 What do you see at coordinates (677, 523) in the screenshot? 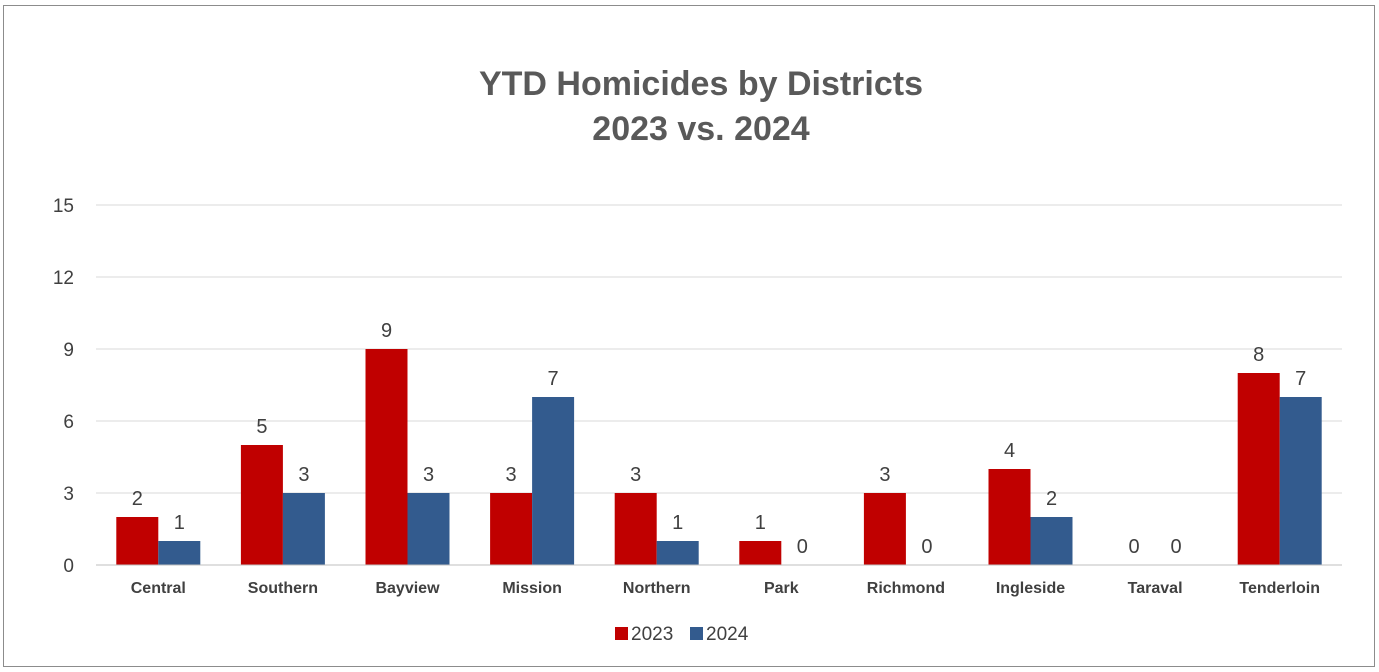
I see `data-label-2024-northern: 1` at bounding box center [677, 523].